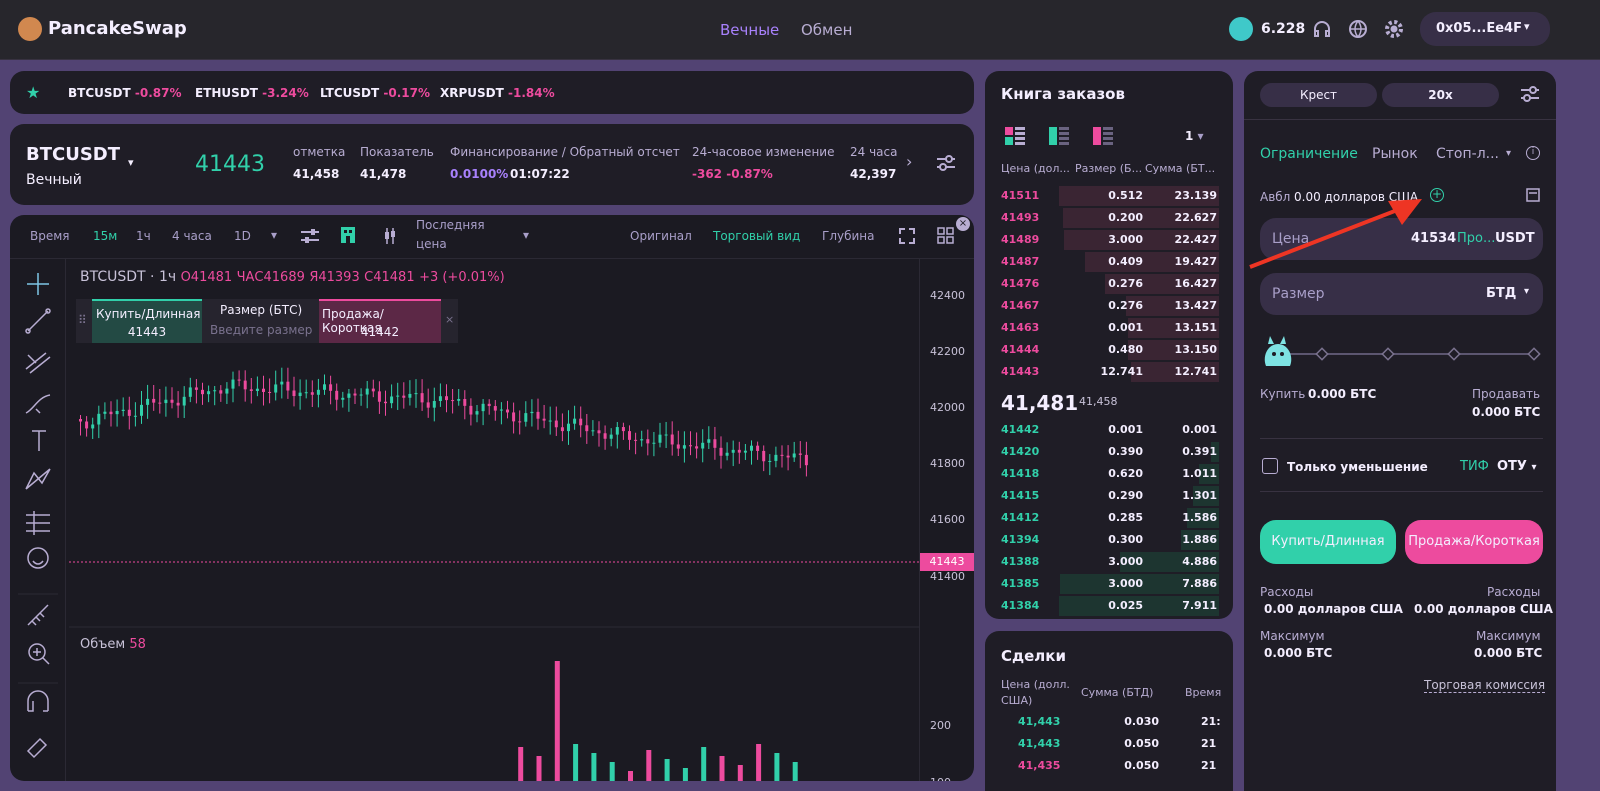  I want to click on order-type-limit: Ограничение, so click(1309, 154).